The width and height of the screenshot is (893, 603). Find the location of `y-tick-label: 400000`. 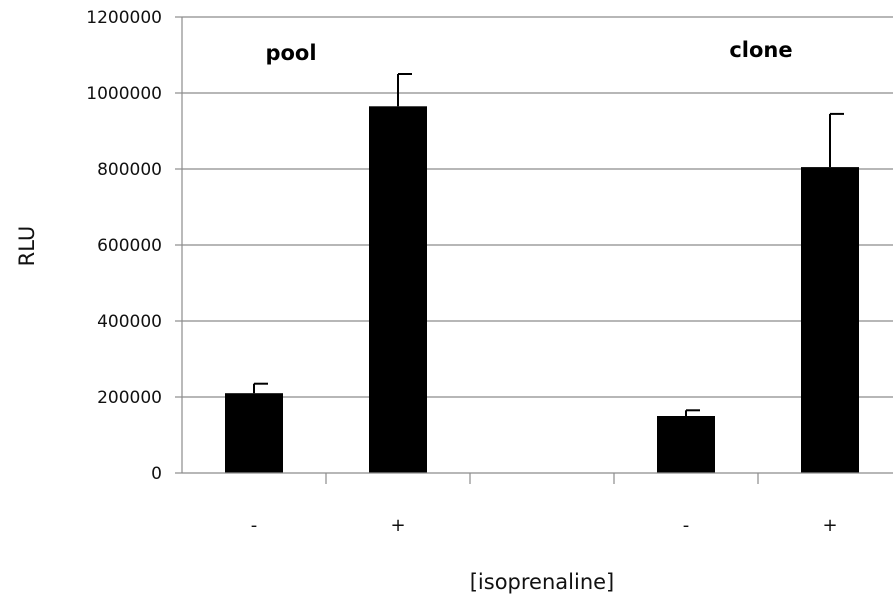

y-tick-label: 400000 is located at coordinates (129, 322).